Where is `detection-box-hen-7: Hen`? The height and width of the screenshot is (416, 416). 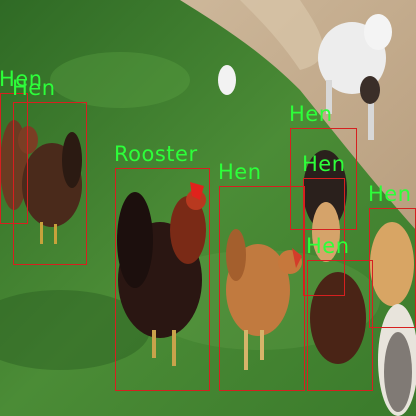 detection-box-hen-7: Hen is located at coordinates (392, 255).